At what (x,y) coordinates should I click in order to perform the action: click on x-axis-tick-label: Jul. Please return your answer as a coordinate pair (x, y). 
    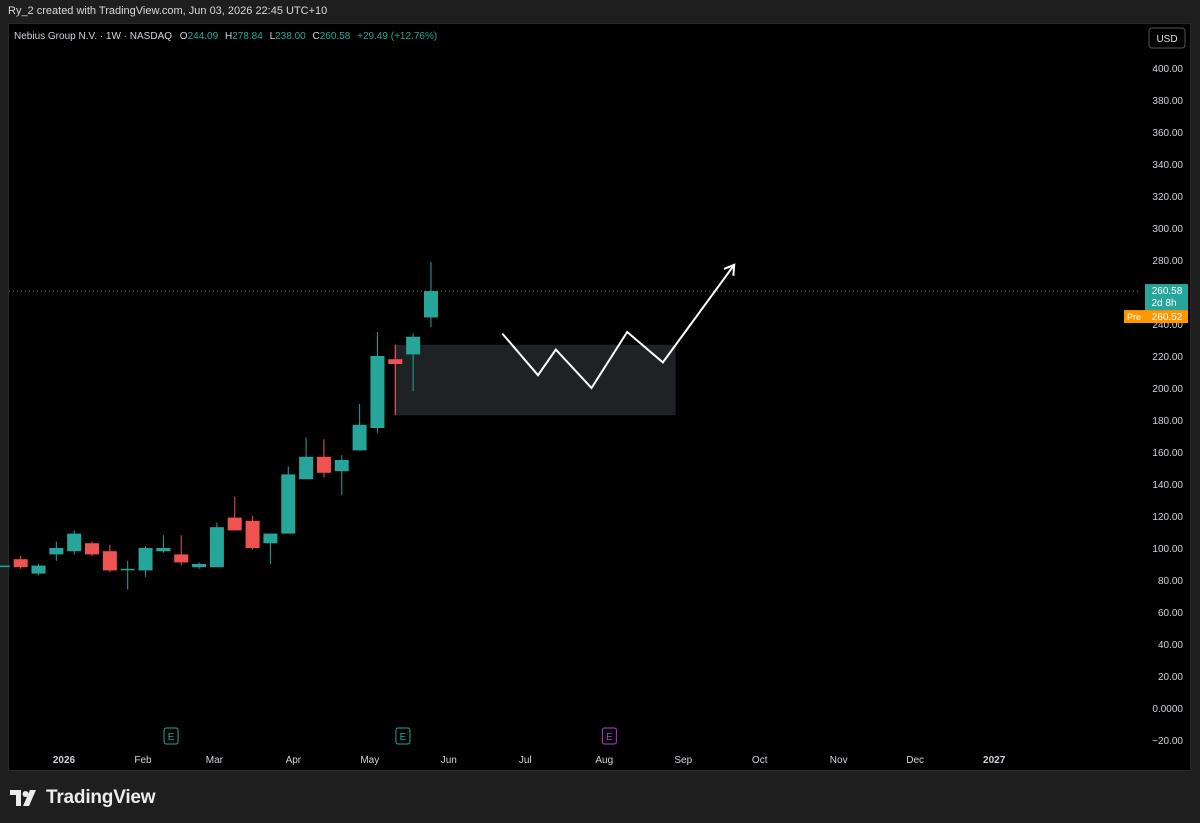
    Looking at the image, I should click on (525, 760).